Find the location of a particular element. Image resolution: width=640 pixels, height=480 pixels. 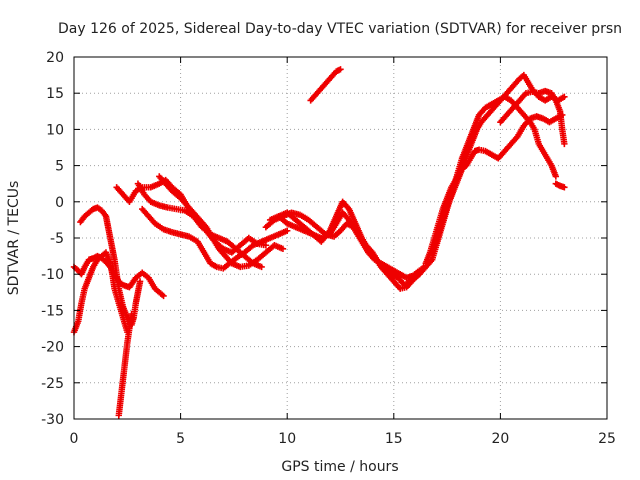

x-tick-label: 5 is located at coordinates (180, 439).